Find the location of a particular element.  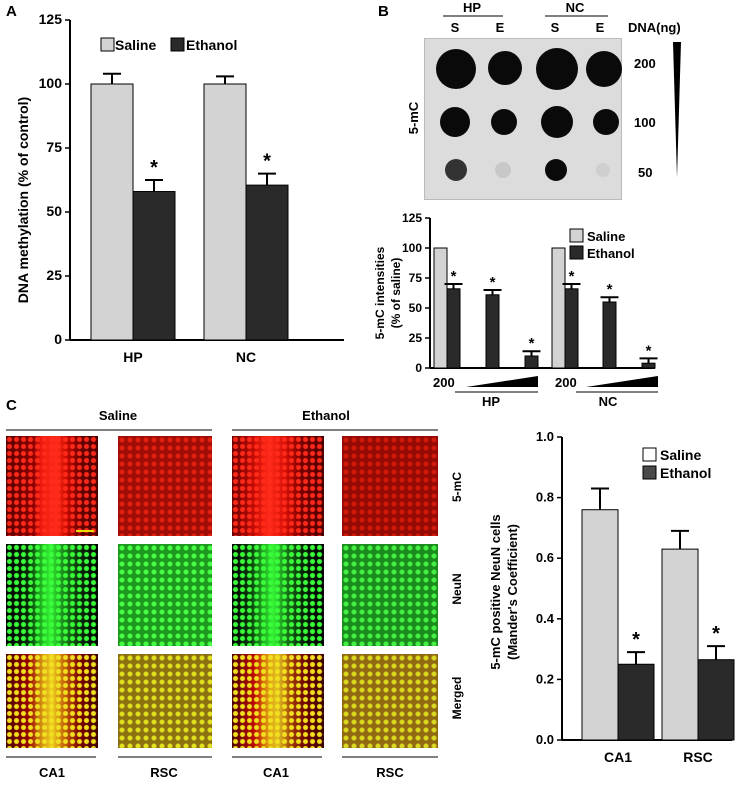

scale-bar is located at coordinates (85, 531).